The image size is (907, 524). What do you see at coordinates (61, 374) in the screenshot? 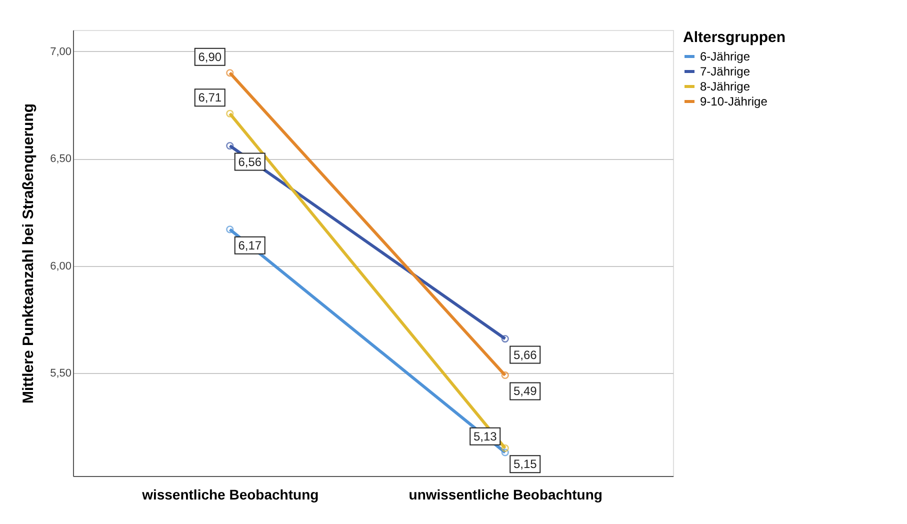
I see `y-tick-label: 5,50` at bounding box center [61, 374].